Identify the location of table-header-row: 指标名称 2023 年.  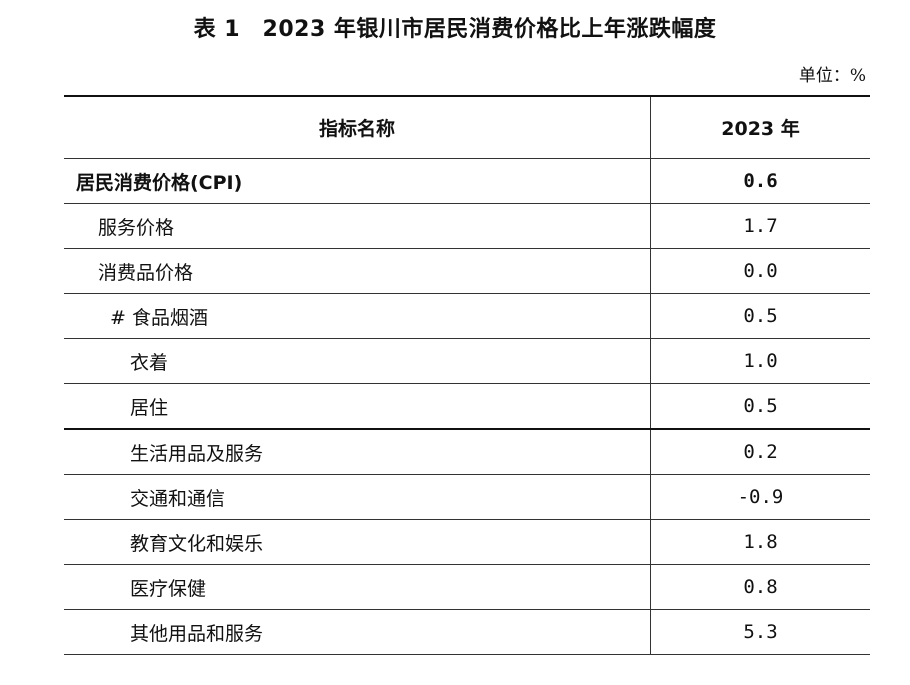
(467, 127).